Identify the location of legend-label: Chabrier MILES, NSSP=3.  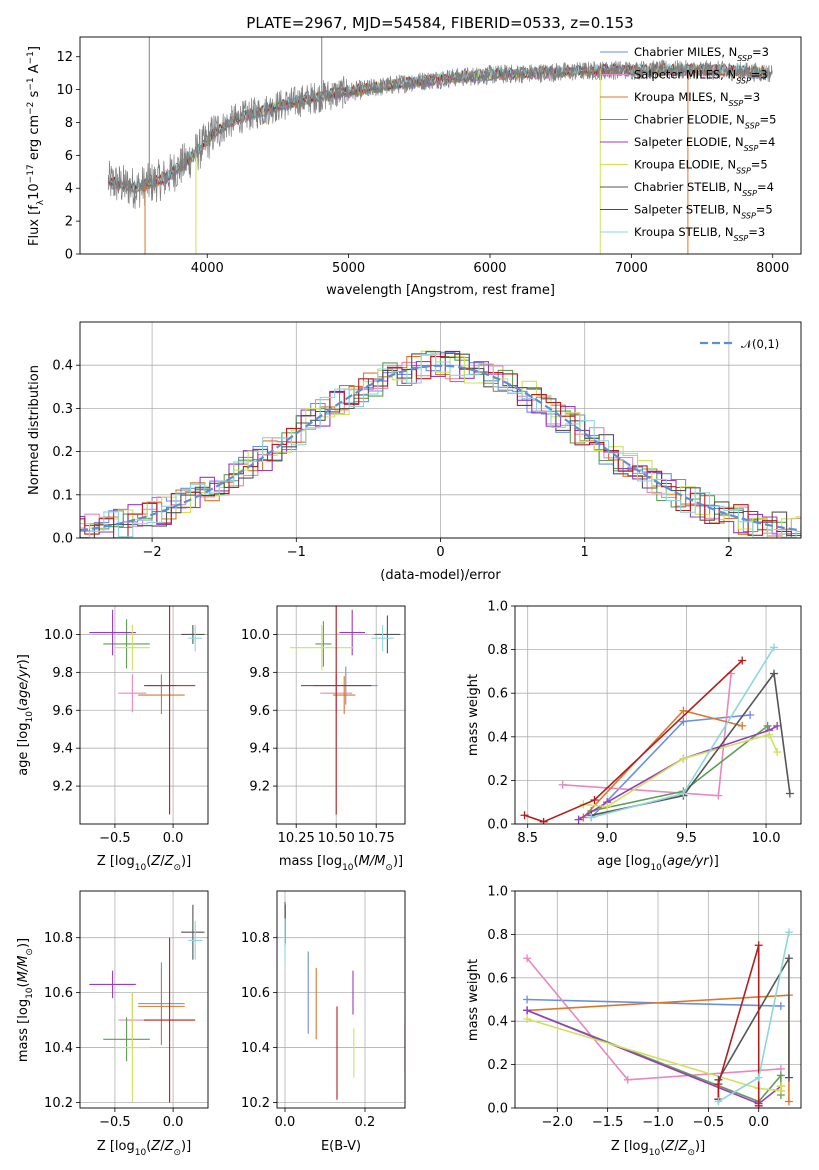
(701, 54).